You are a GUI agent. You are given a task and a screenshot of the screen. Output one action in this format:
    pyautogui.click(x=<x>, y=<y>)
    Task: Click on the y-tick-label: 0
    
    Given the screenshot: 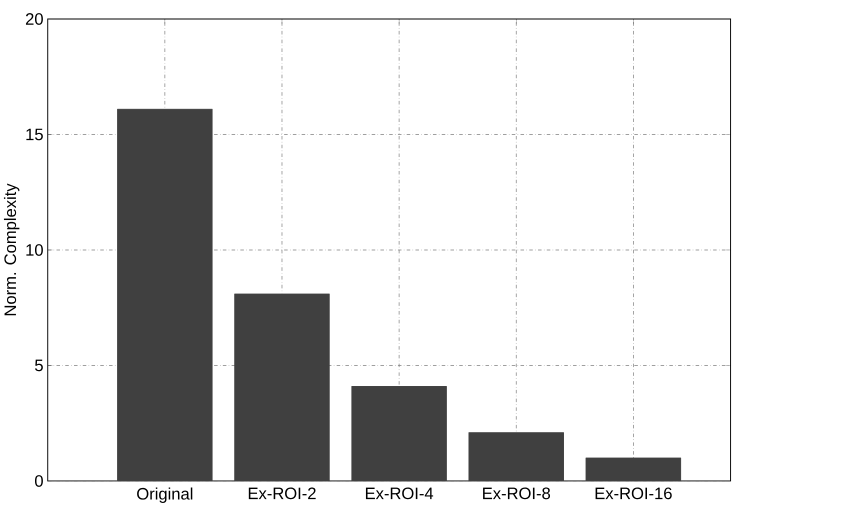 What is the action you would take?
    pyautogui.click(x=38, y=480)
    